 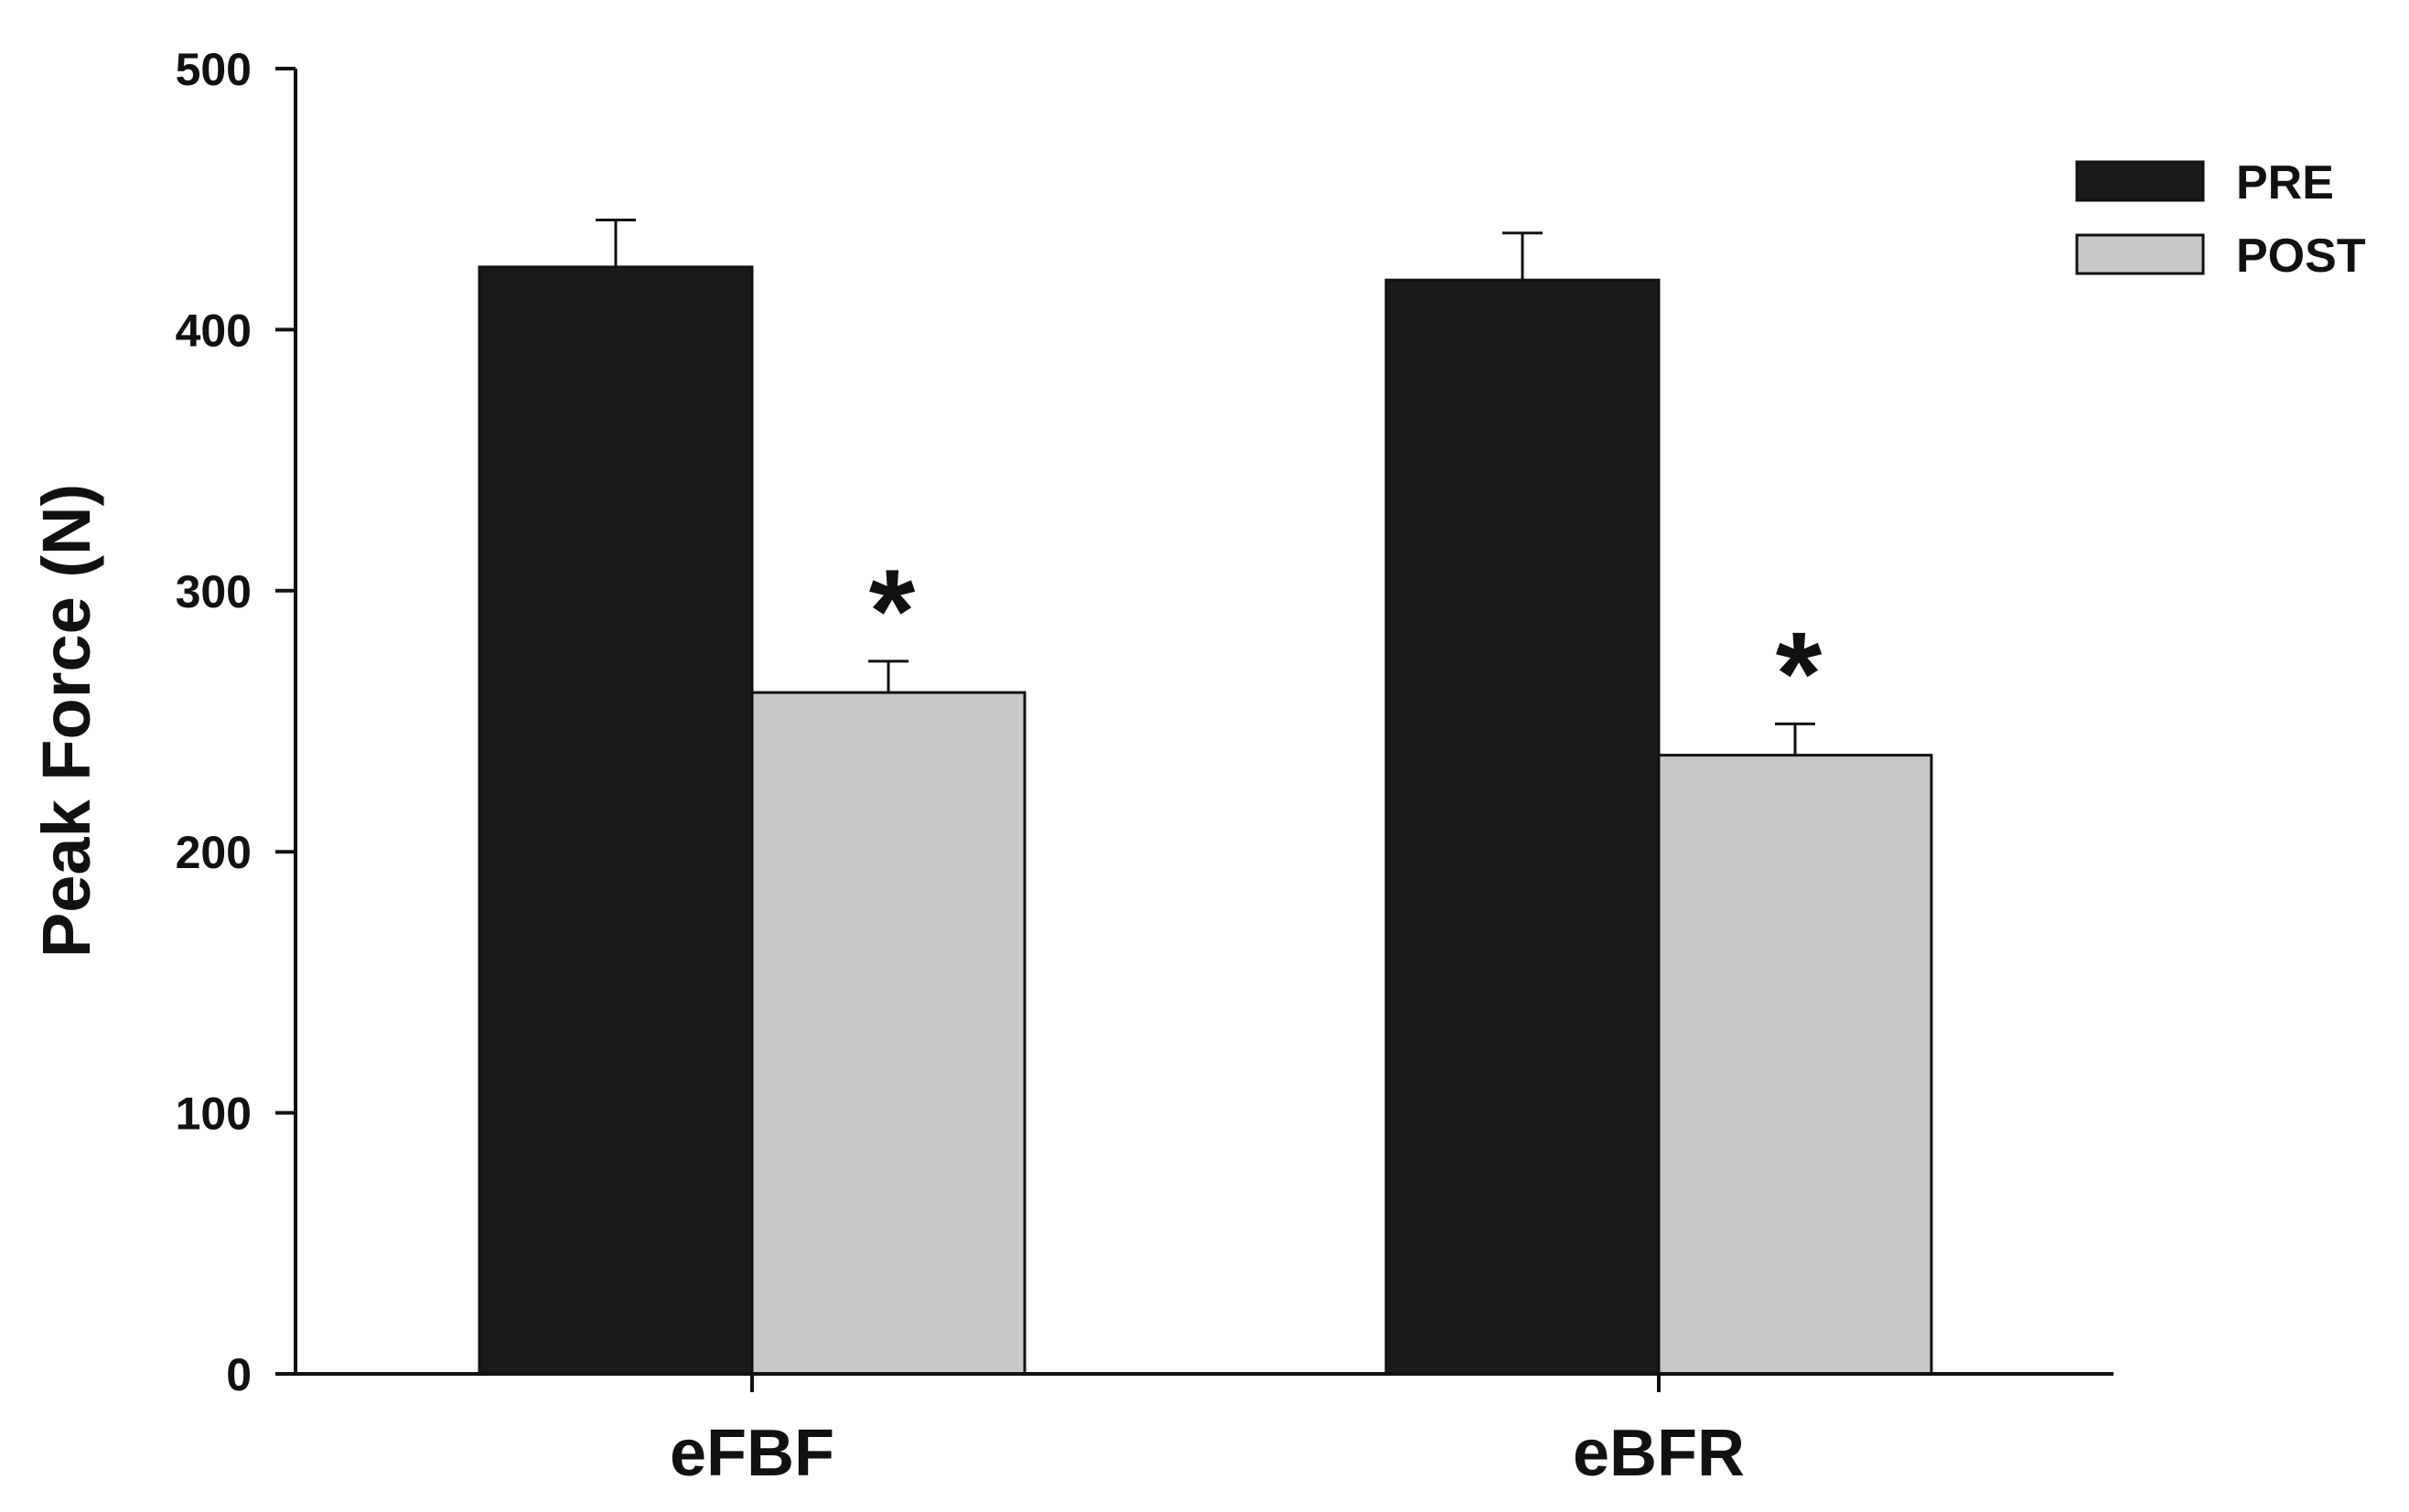 I want to click on y-tick-label: 200, so click(x=214, y=852).